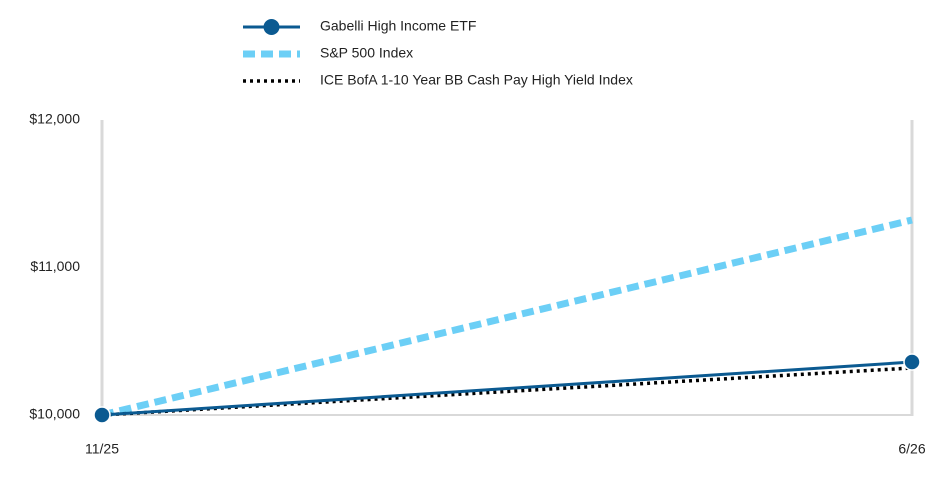  Describe the element at coordinates (507, 388) in the screenshot. I see `series-line` at that location.